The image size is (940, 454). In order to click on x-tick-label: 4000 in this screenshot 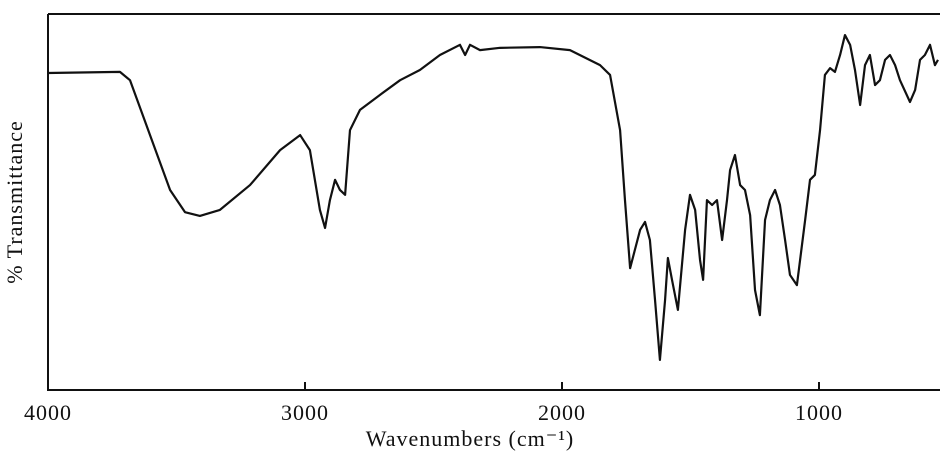, I will do `click(48, 412)`.